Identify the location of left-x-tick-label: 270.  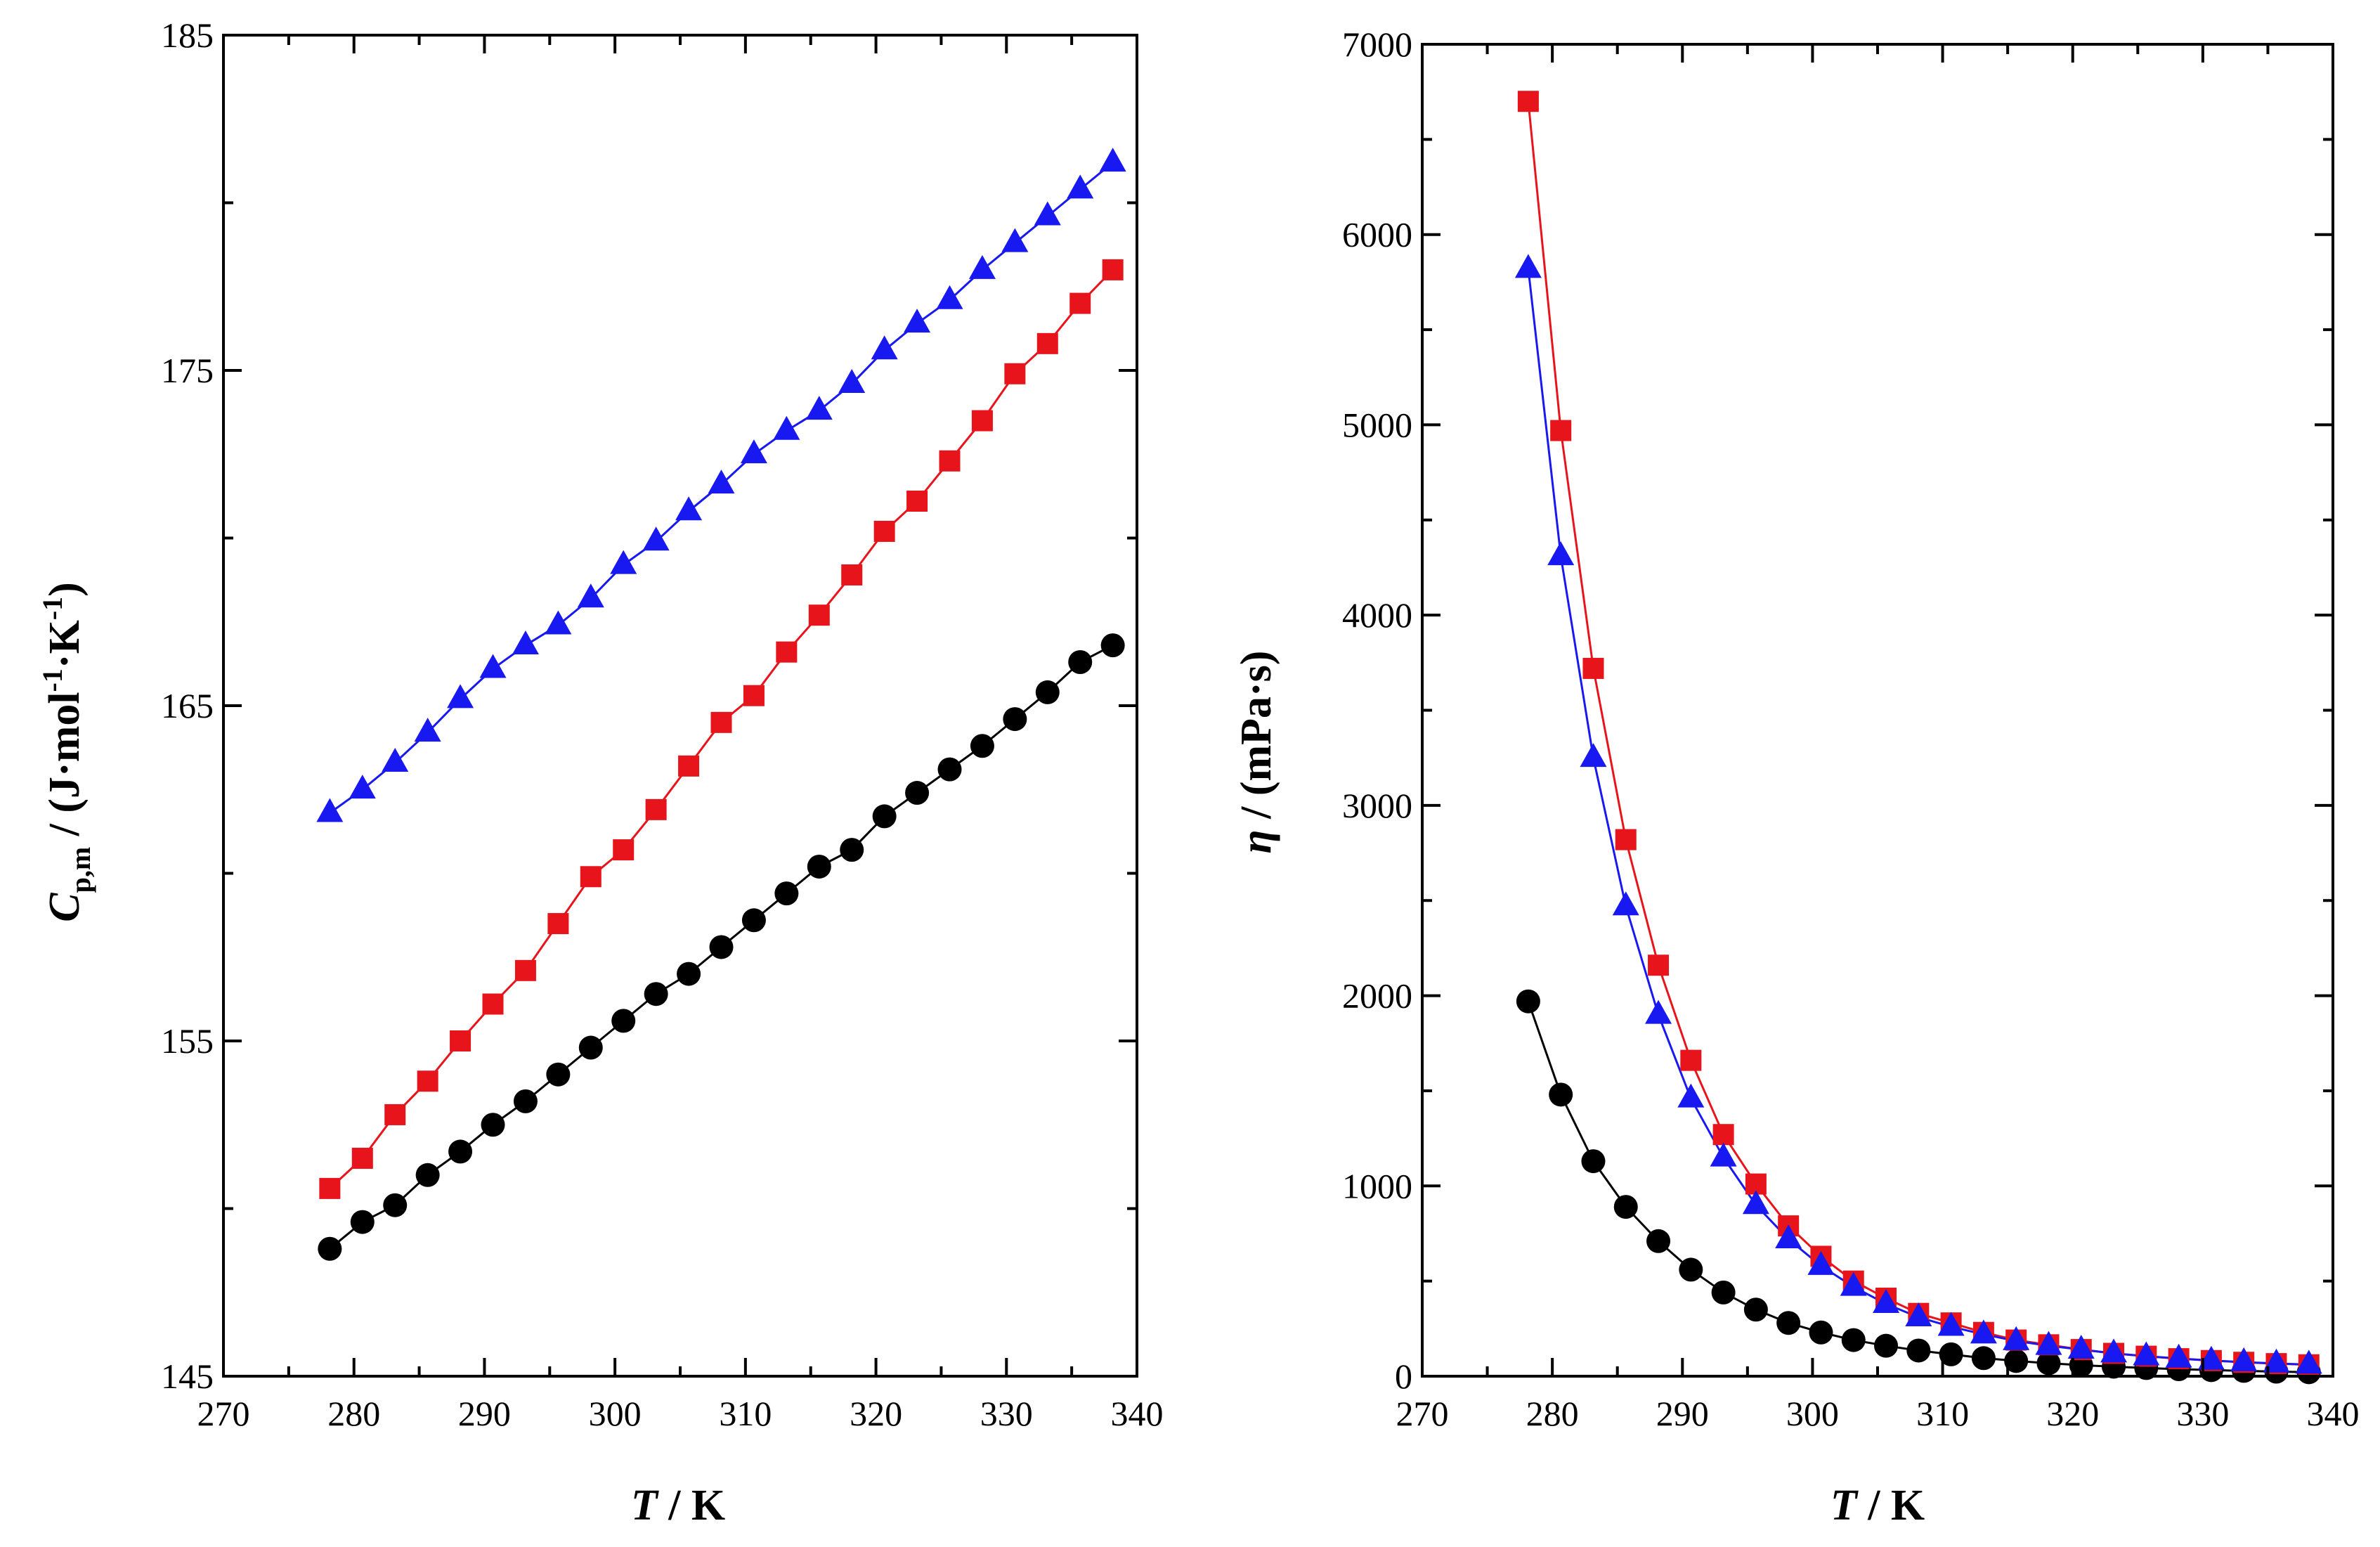
(224, 1413).